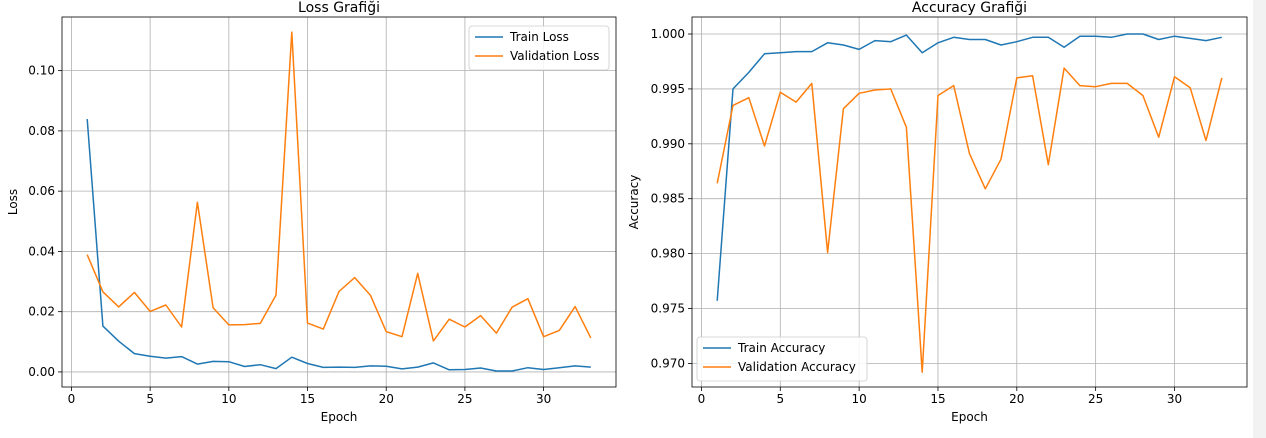 This screenshot has height=438, width=1266. Describe the element at coordinates (41, 372) in the screenshot. I see `y-tick-label: 0.00` at that location.